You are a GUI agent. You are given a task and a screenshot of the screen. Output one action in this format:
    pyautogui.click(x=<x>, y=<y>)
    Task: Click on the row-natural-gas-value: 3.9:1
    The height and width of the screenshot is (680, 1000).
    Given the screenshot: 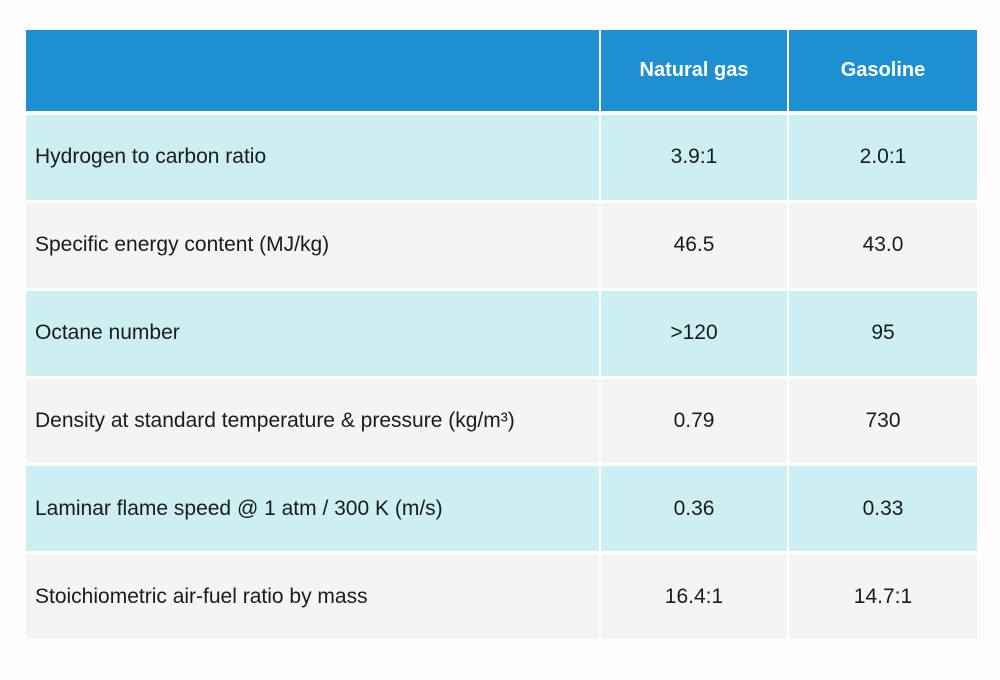 What is the action you would take?
    pyautogui.click(x=693, y=159)
    